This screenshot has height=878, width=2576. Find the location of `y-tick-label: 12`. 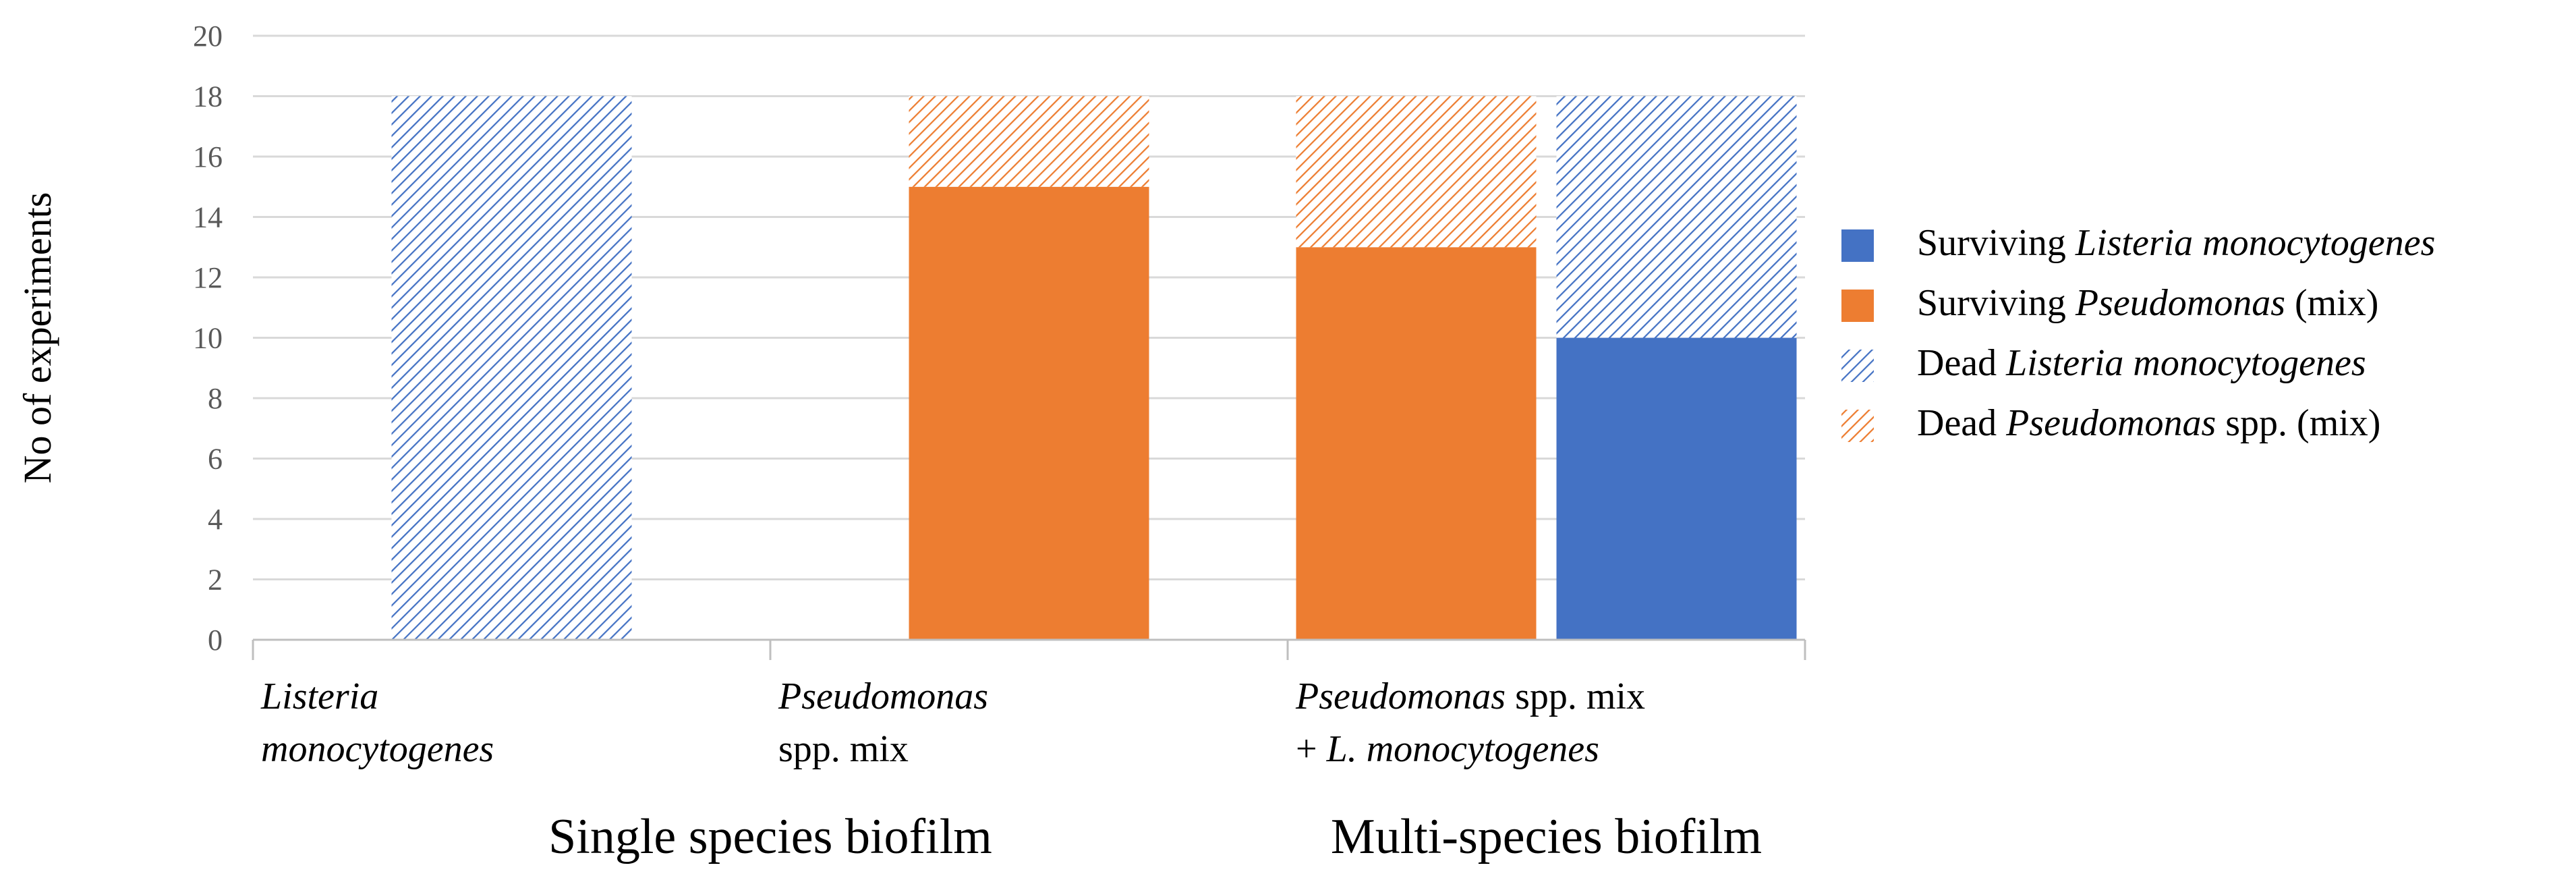

y-tick-label: 12 is located at coordinates (208, 277).